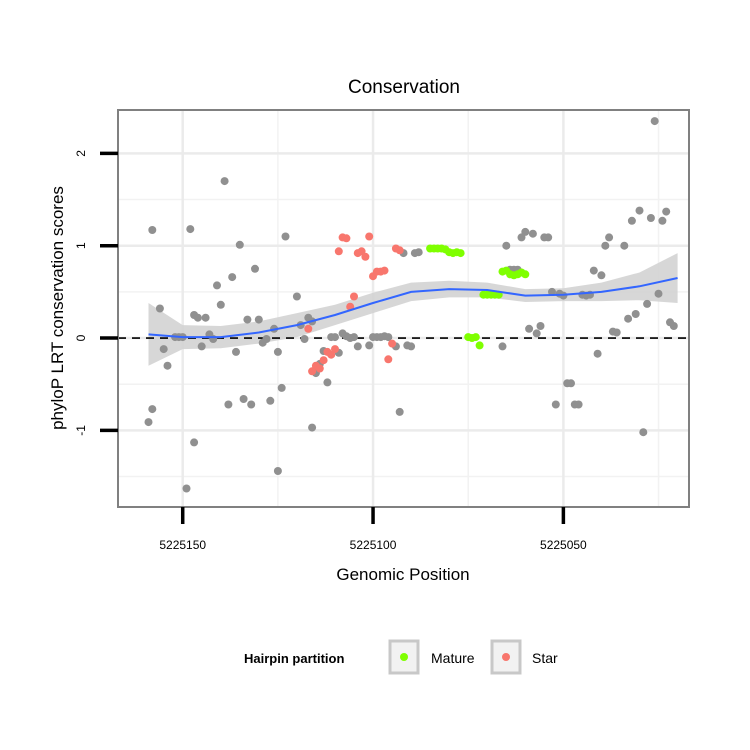 The image size is (750, 750). Describe the element at coordinates (182, 545) in the screenshot. I see `x-tick-label: 5225150` at that location.